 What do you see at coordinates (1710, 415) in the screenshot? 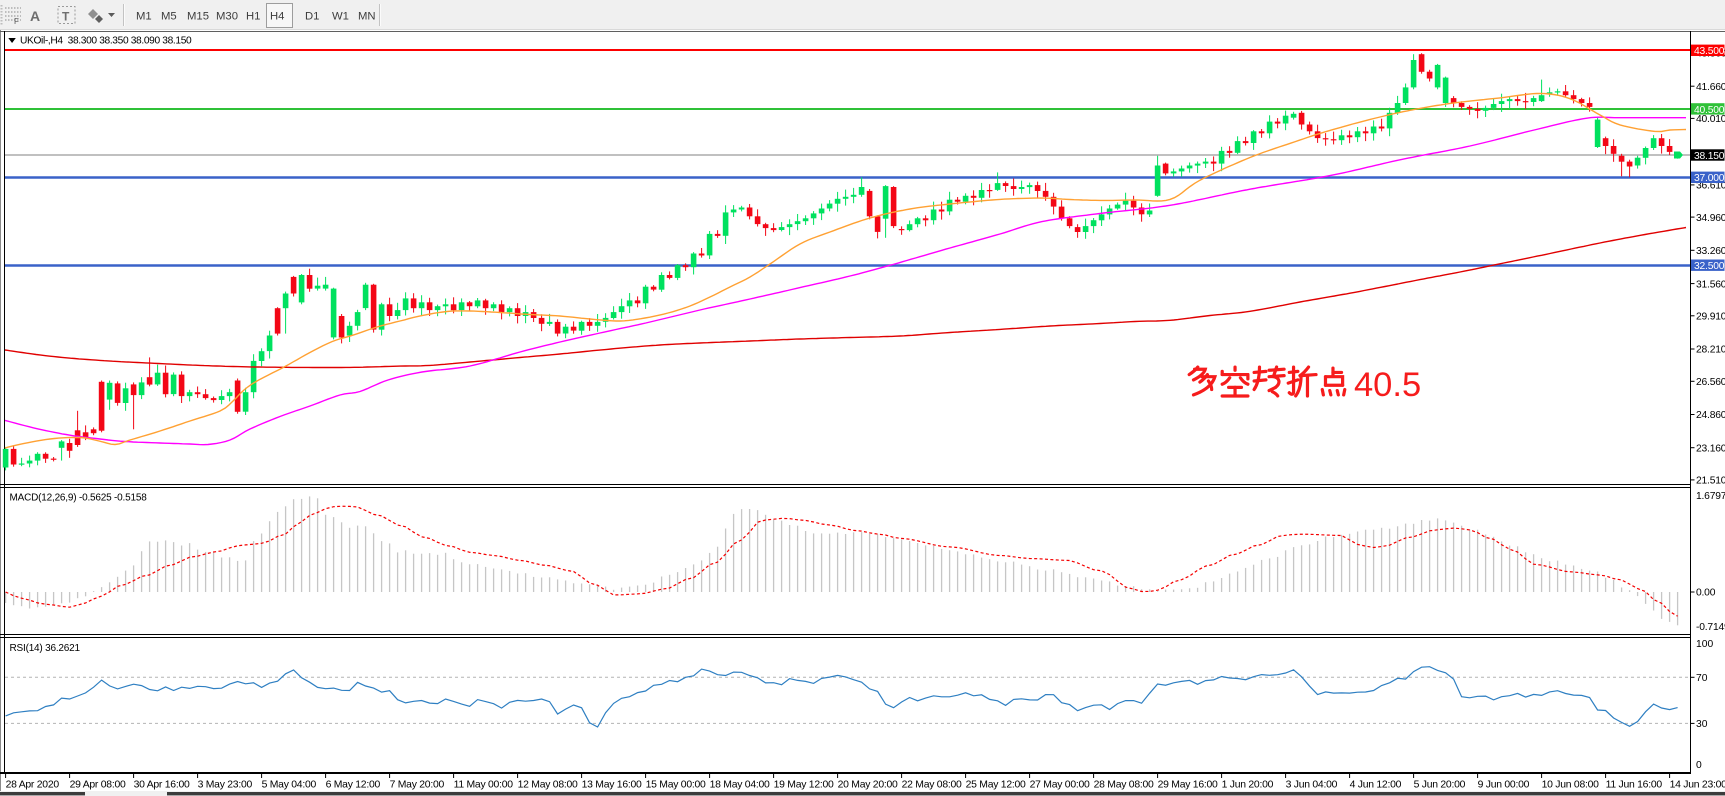
I see `svg-text: 24.860` at bounding box center [1710, 415].